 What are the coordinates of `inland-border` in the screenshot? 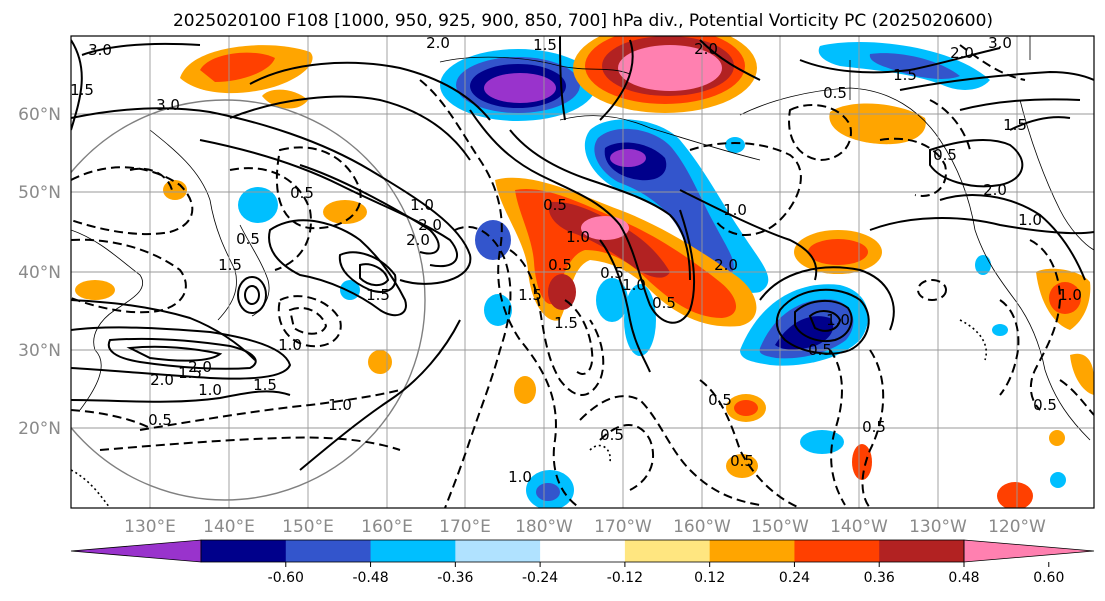 It's located at (1056, 175).